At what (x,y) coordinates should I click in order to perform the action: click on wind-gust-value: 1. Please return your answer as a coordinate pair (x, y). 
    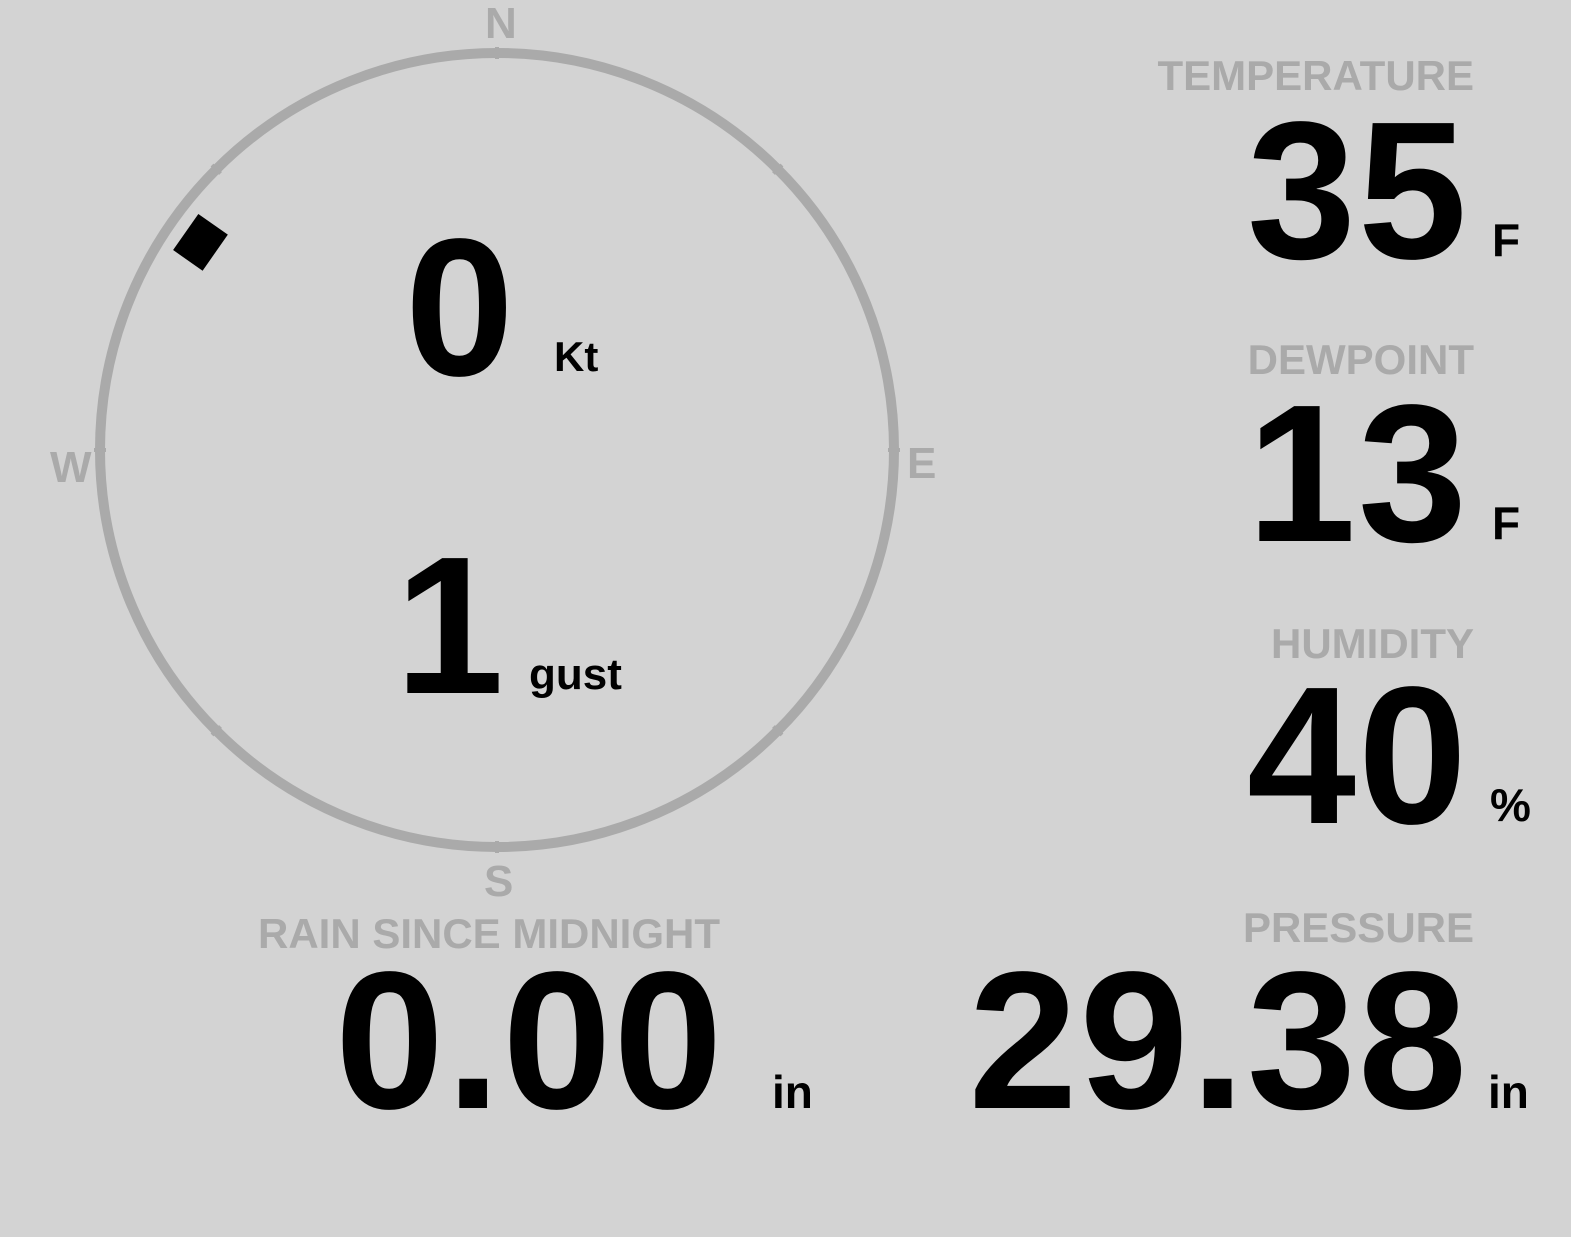
    Looking at the image, I should click on (451, 625).